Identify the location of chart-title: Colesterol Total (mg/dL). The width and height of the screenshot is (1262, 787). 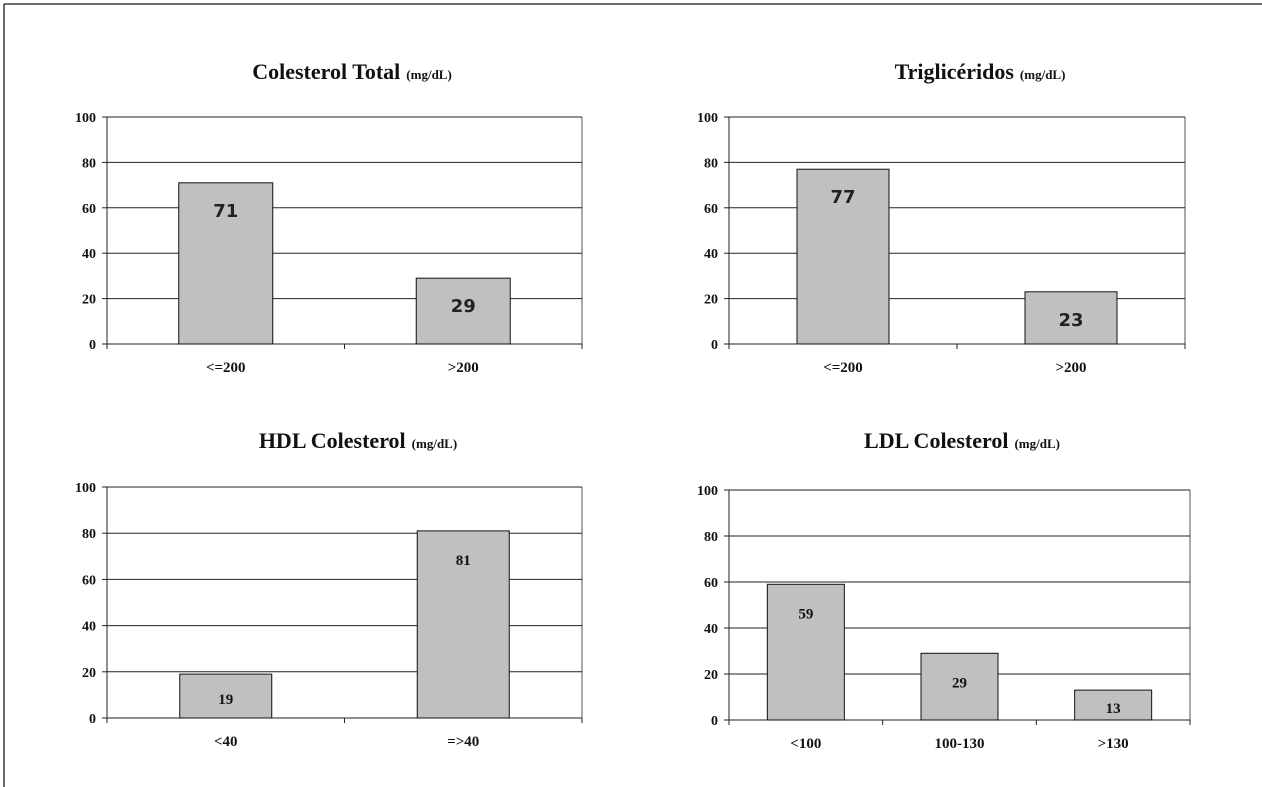
(352, 71).